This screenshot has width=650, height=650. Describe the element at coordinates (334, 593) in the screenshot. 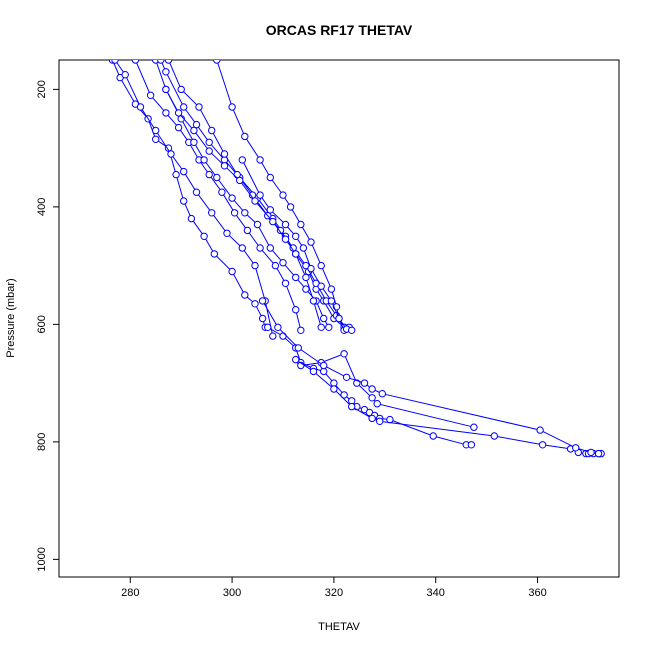

I see `x-tick-label: 320` at that location.